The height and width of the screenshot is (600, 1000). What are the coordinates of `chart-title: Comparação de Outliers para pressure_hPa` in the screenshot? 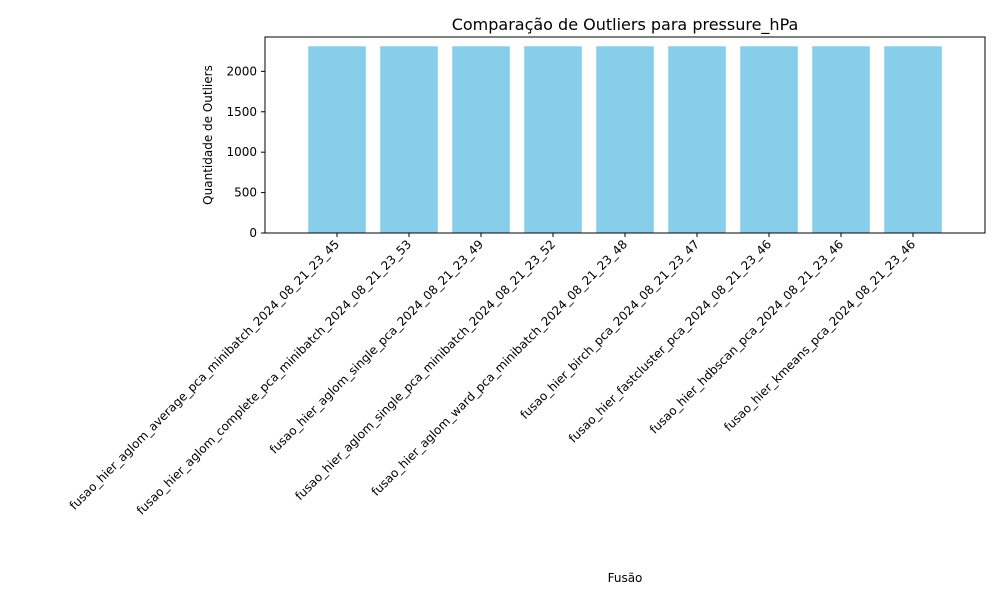 It's located at (625, 25).